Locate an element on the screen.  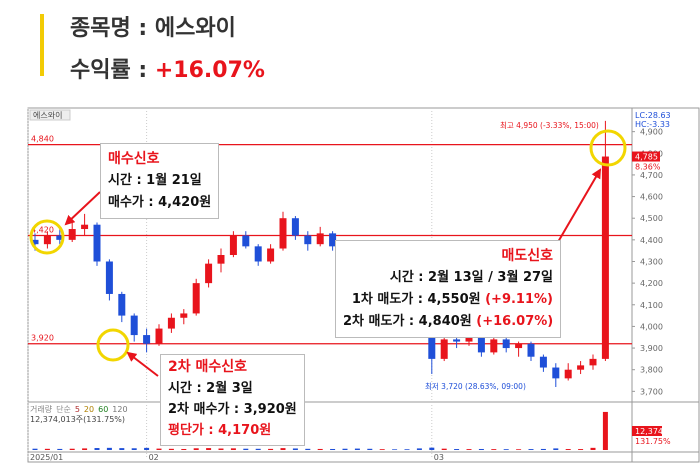
y-tick-label: 3,900 is located at coordinates (651, 348).